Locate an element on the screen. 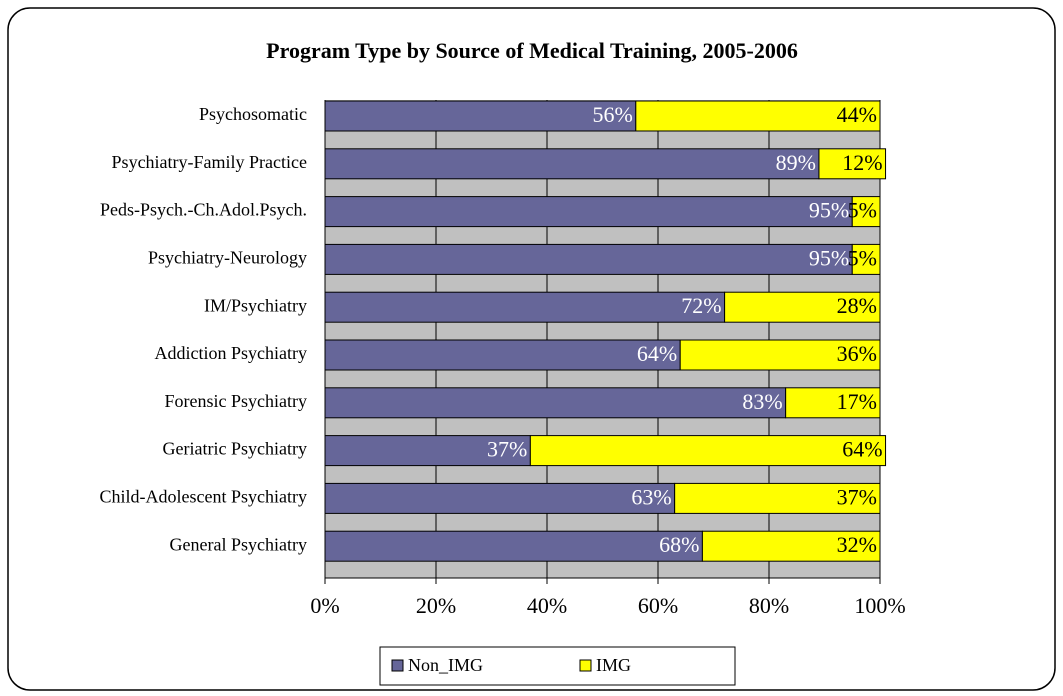 The height and width of the screenshot is (696, 1063). y-tick-label: Psychiatry-Family Practice is located at coordinates (209, 162).